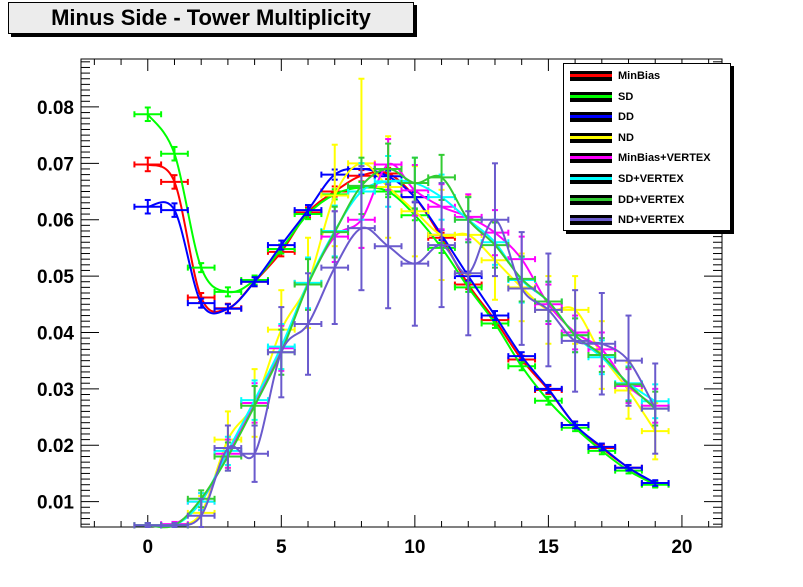  I want to click on y-tick-label: 0.05, so click(55, 277).